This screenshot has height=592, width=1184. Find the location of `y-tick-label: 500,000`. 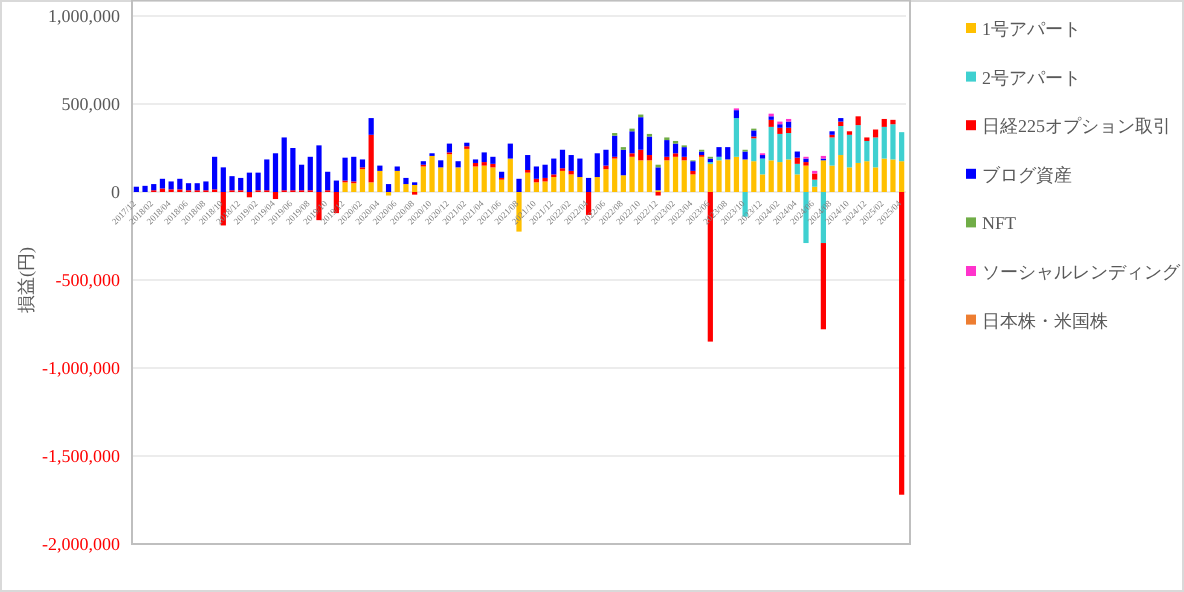

y-tick-label: 500,000 is located at coordinates (91, 104).